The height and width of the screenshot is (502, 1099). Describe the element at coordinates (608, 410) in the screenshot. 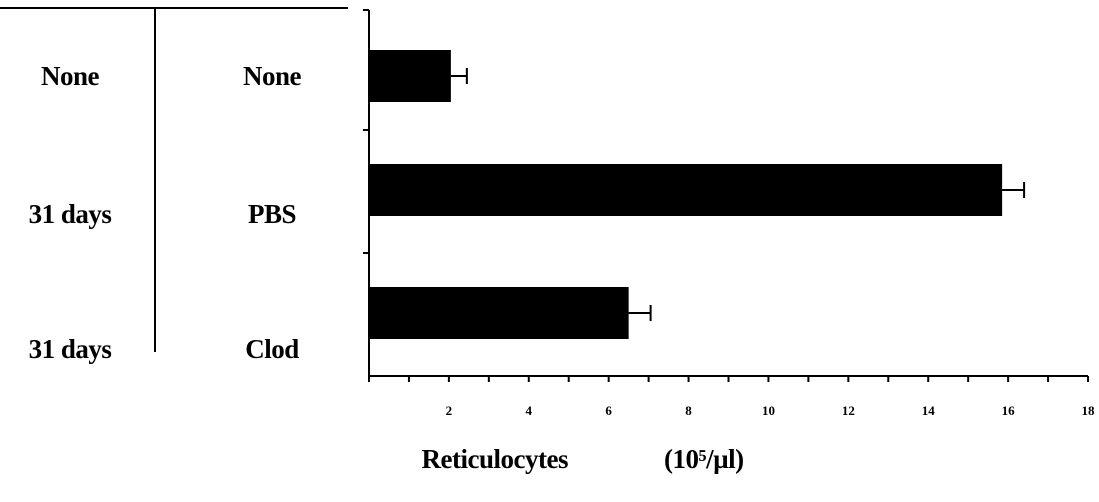

I see `x-tick-label: 6` at that location.